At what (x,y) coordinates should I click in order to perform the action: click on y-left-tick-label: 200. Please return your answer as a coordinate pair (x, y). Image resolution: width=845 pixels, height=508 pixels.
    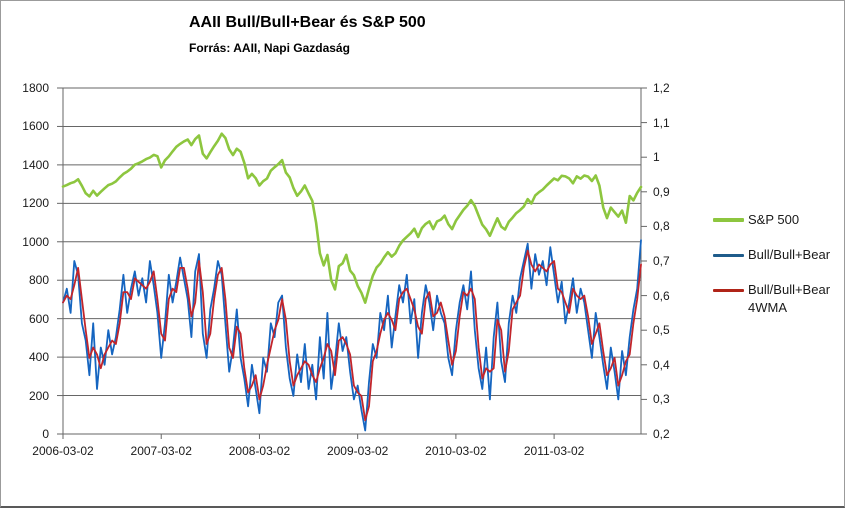
    Looking at the image, I should click on (38, 395).